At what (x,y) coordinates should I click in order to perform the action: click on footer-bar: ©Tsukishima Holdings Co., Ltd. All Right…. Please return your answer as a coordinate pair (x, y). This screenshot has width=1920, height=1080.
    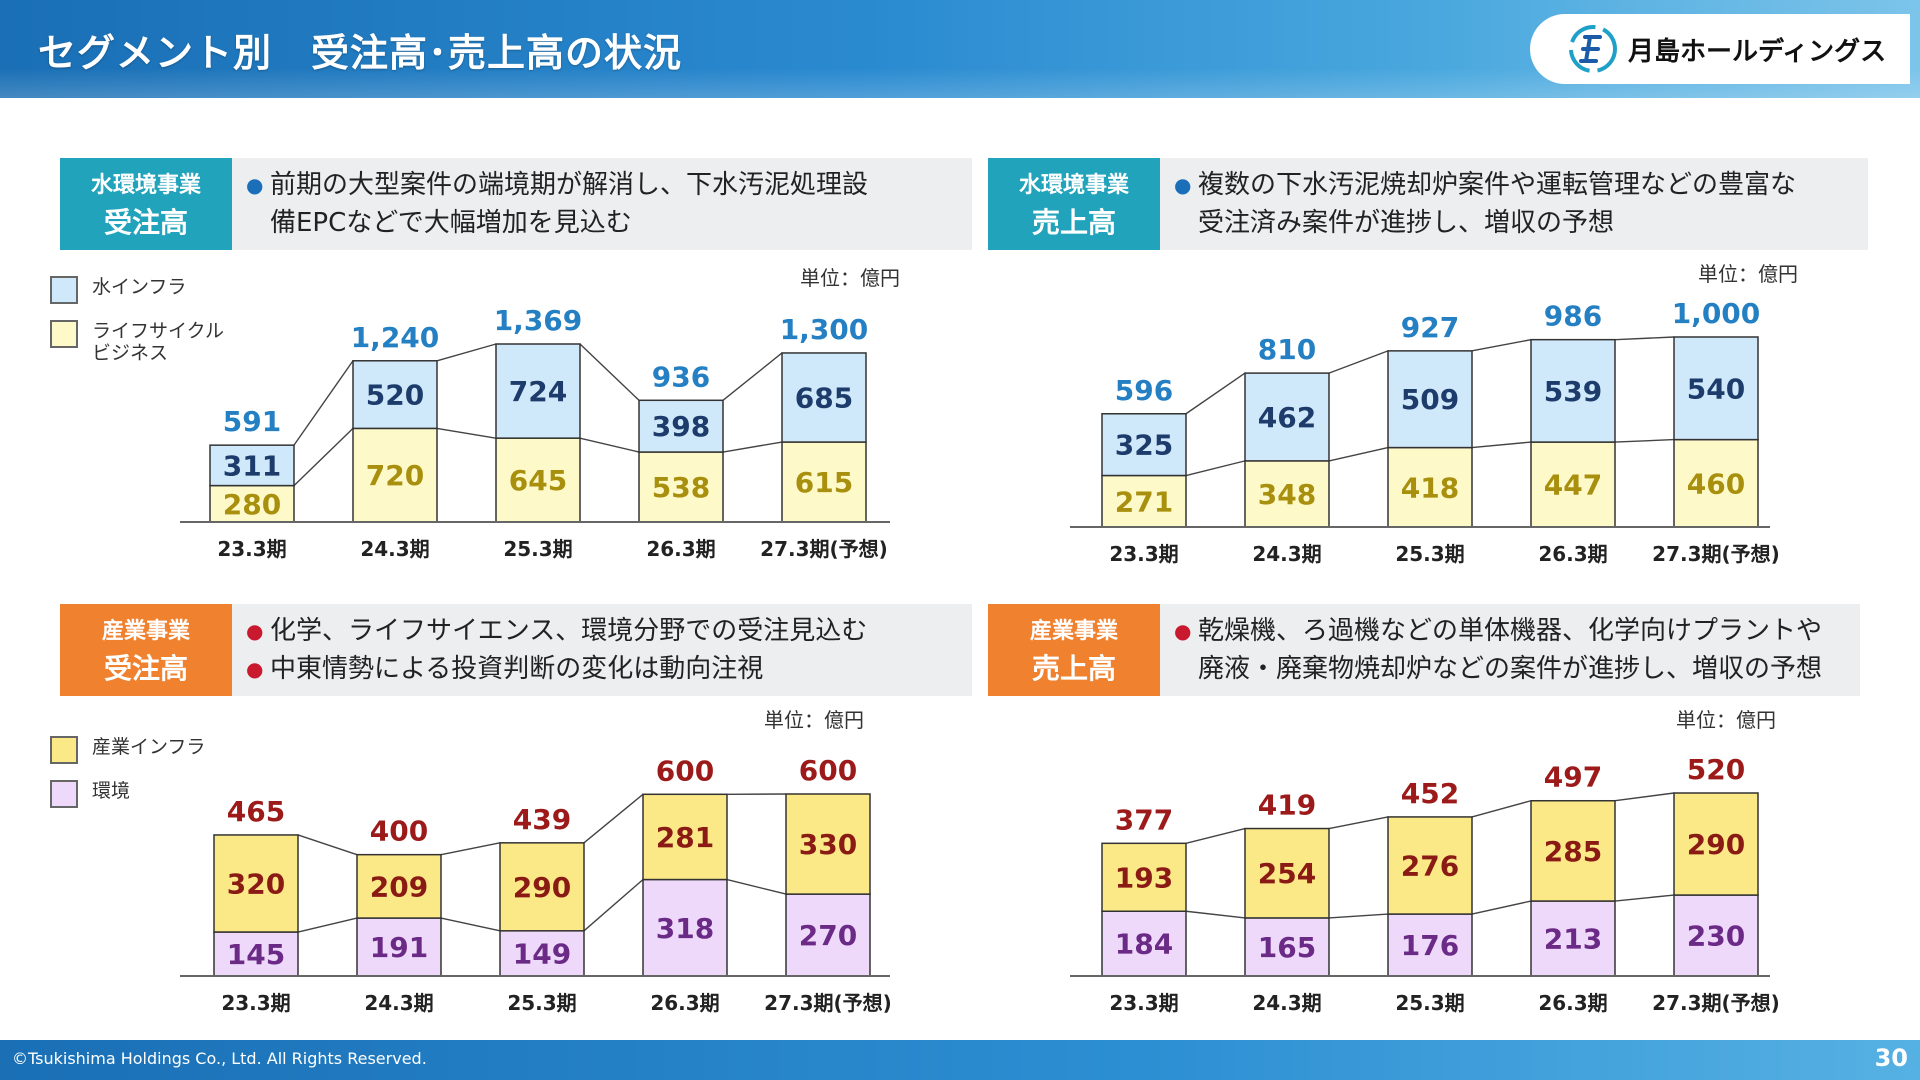
    Looking at the image, I should click on (960, 1060).